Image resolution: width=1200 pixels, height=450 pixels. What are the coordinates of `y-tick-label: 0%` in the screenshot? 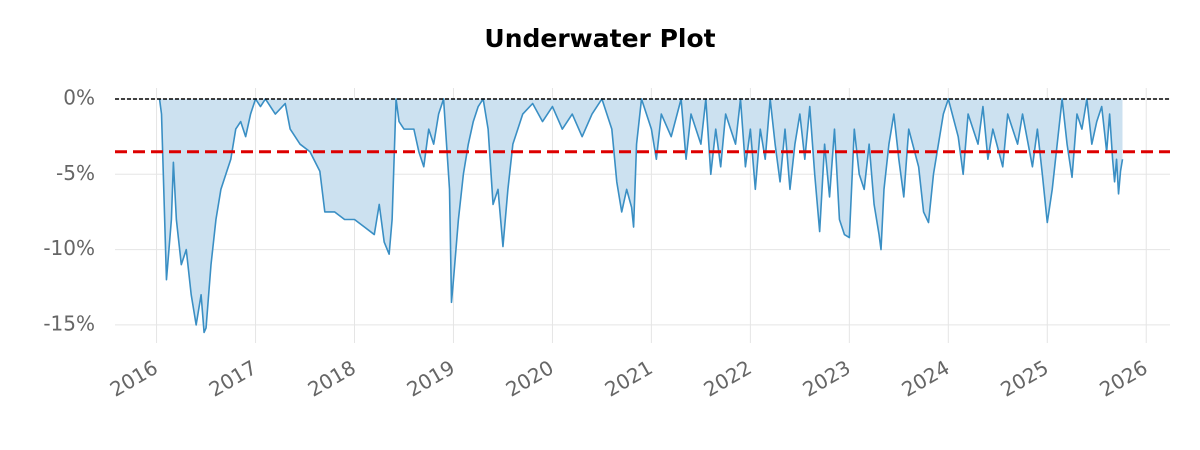 It's located at (79, 97).